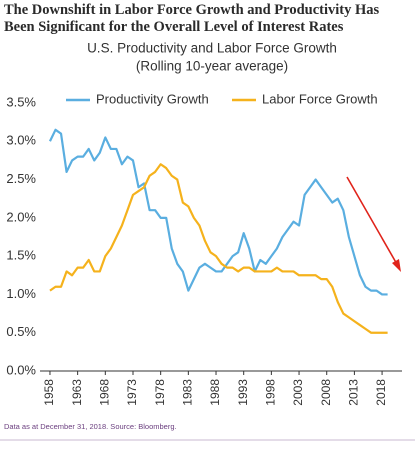 This screenshot has width=415, height=453. Describe the element at coordinates (21, 293) in the screenshot. I see `y-tick-label: 1.0%` at that location.